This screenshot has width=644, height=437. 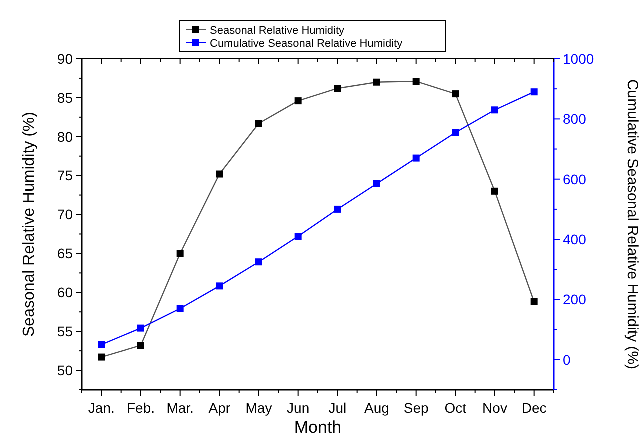 I want to click on x-tick-label: Mar., so click(x=180, y=408).